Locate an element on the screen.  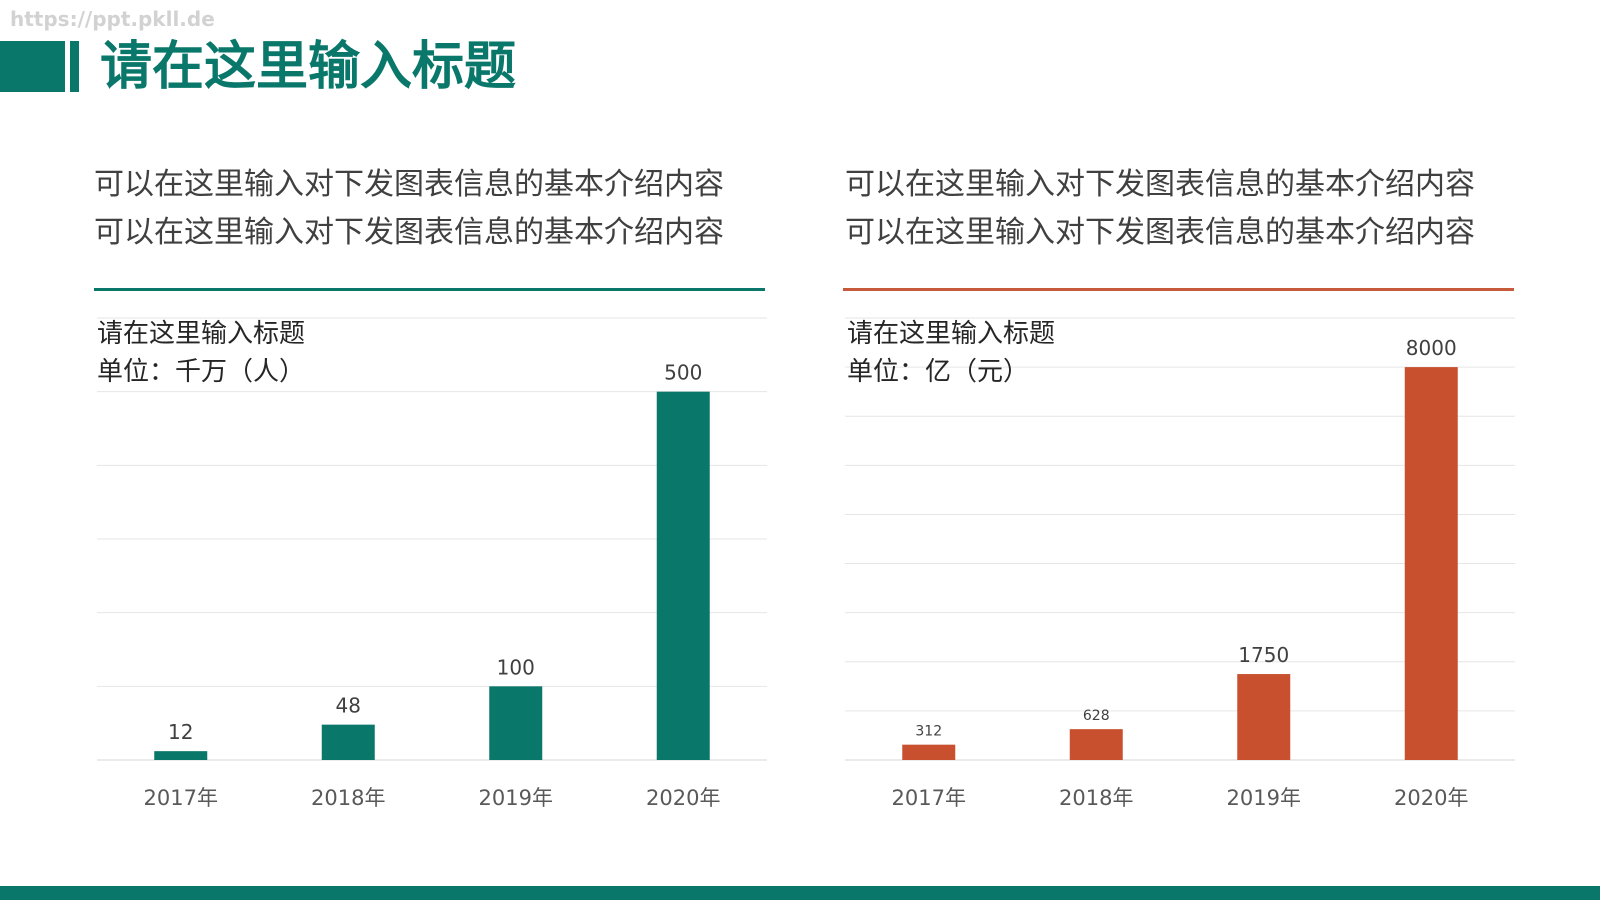
divider-line-left is located at coordinates (429, 289).